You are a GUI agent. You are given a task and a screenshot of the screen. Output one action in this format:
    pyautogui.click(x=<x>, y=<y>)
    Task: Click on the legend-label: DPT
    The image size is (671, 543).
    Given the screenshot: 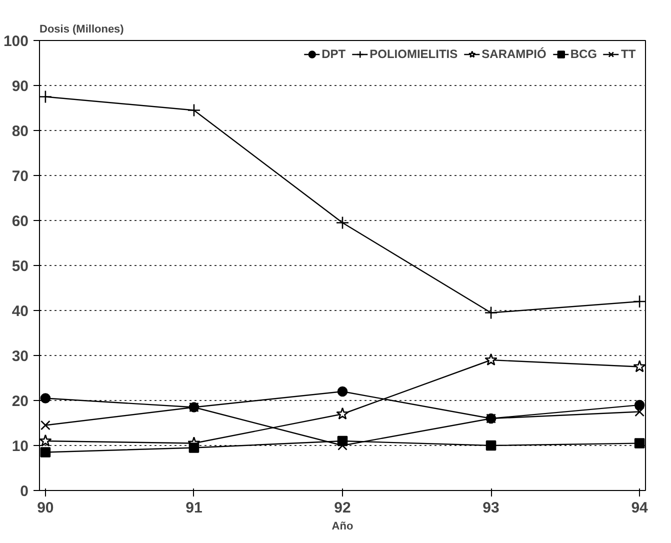 What is the action you would take?
    pyautogui.click(x=334, y=54)
    